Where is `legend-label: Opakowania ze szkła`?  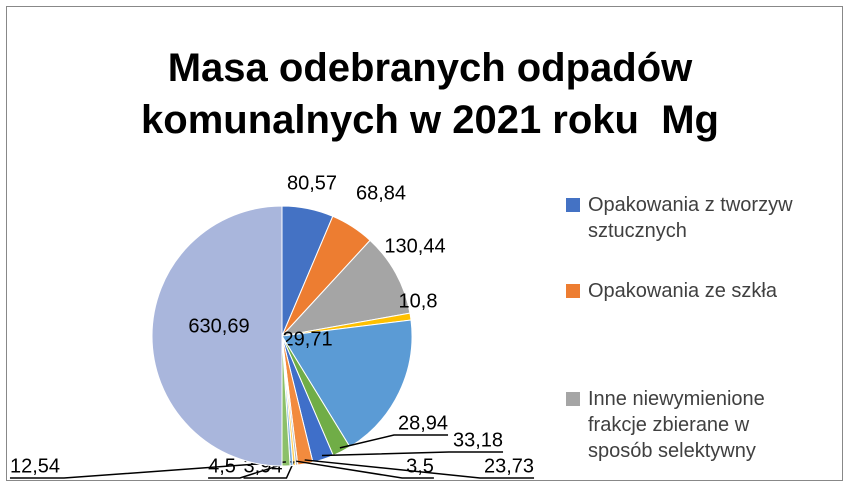
legend-label: Opakowania ze szkła is located at coordinates (682, 291).